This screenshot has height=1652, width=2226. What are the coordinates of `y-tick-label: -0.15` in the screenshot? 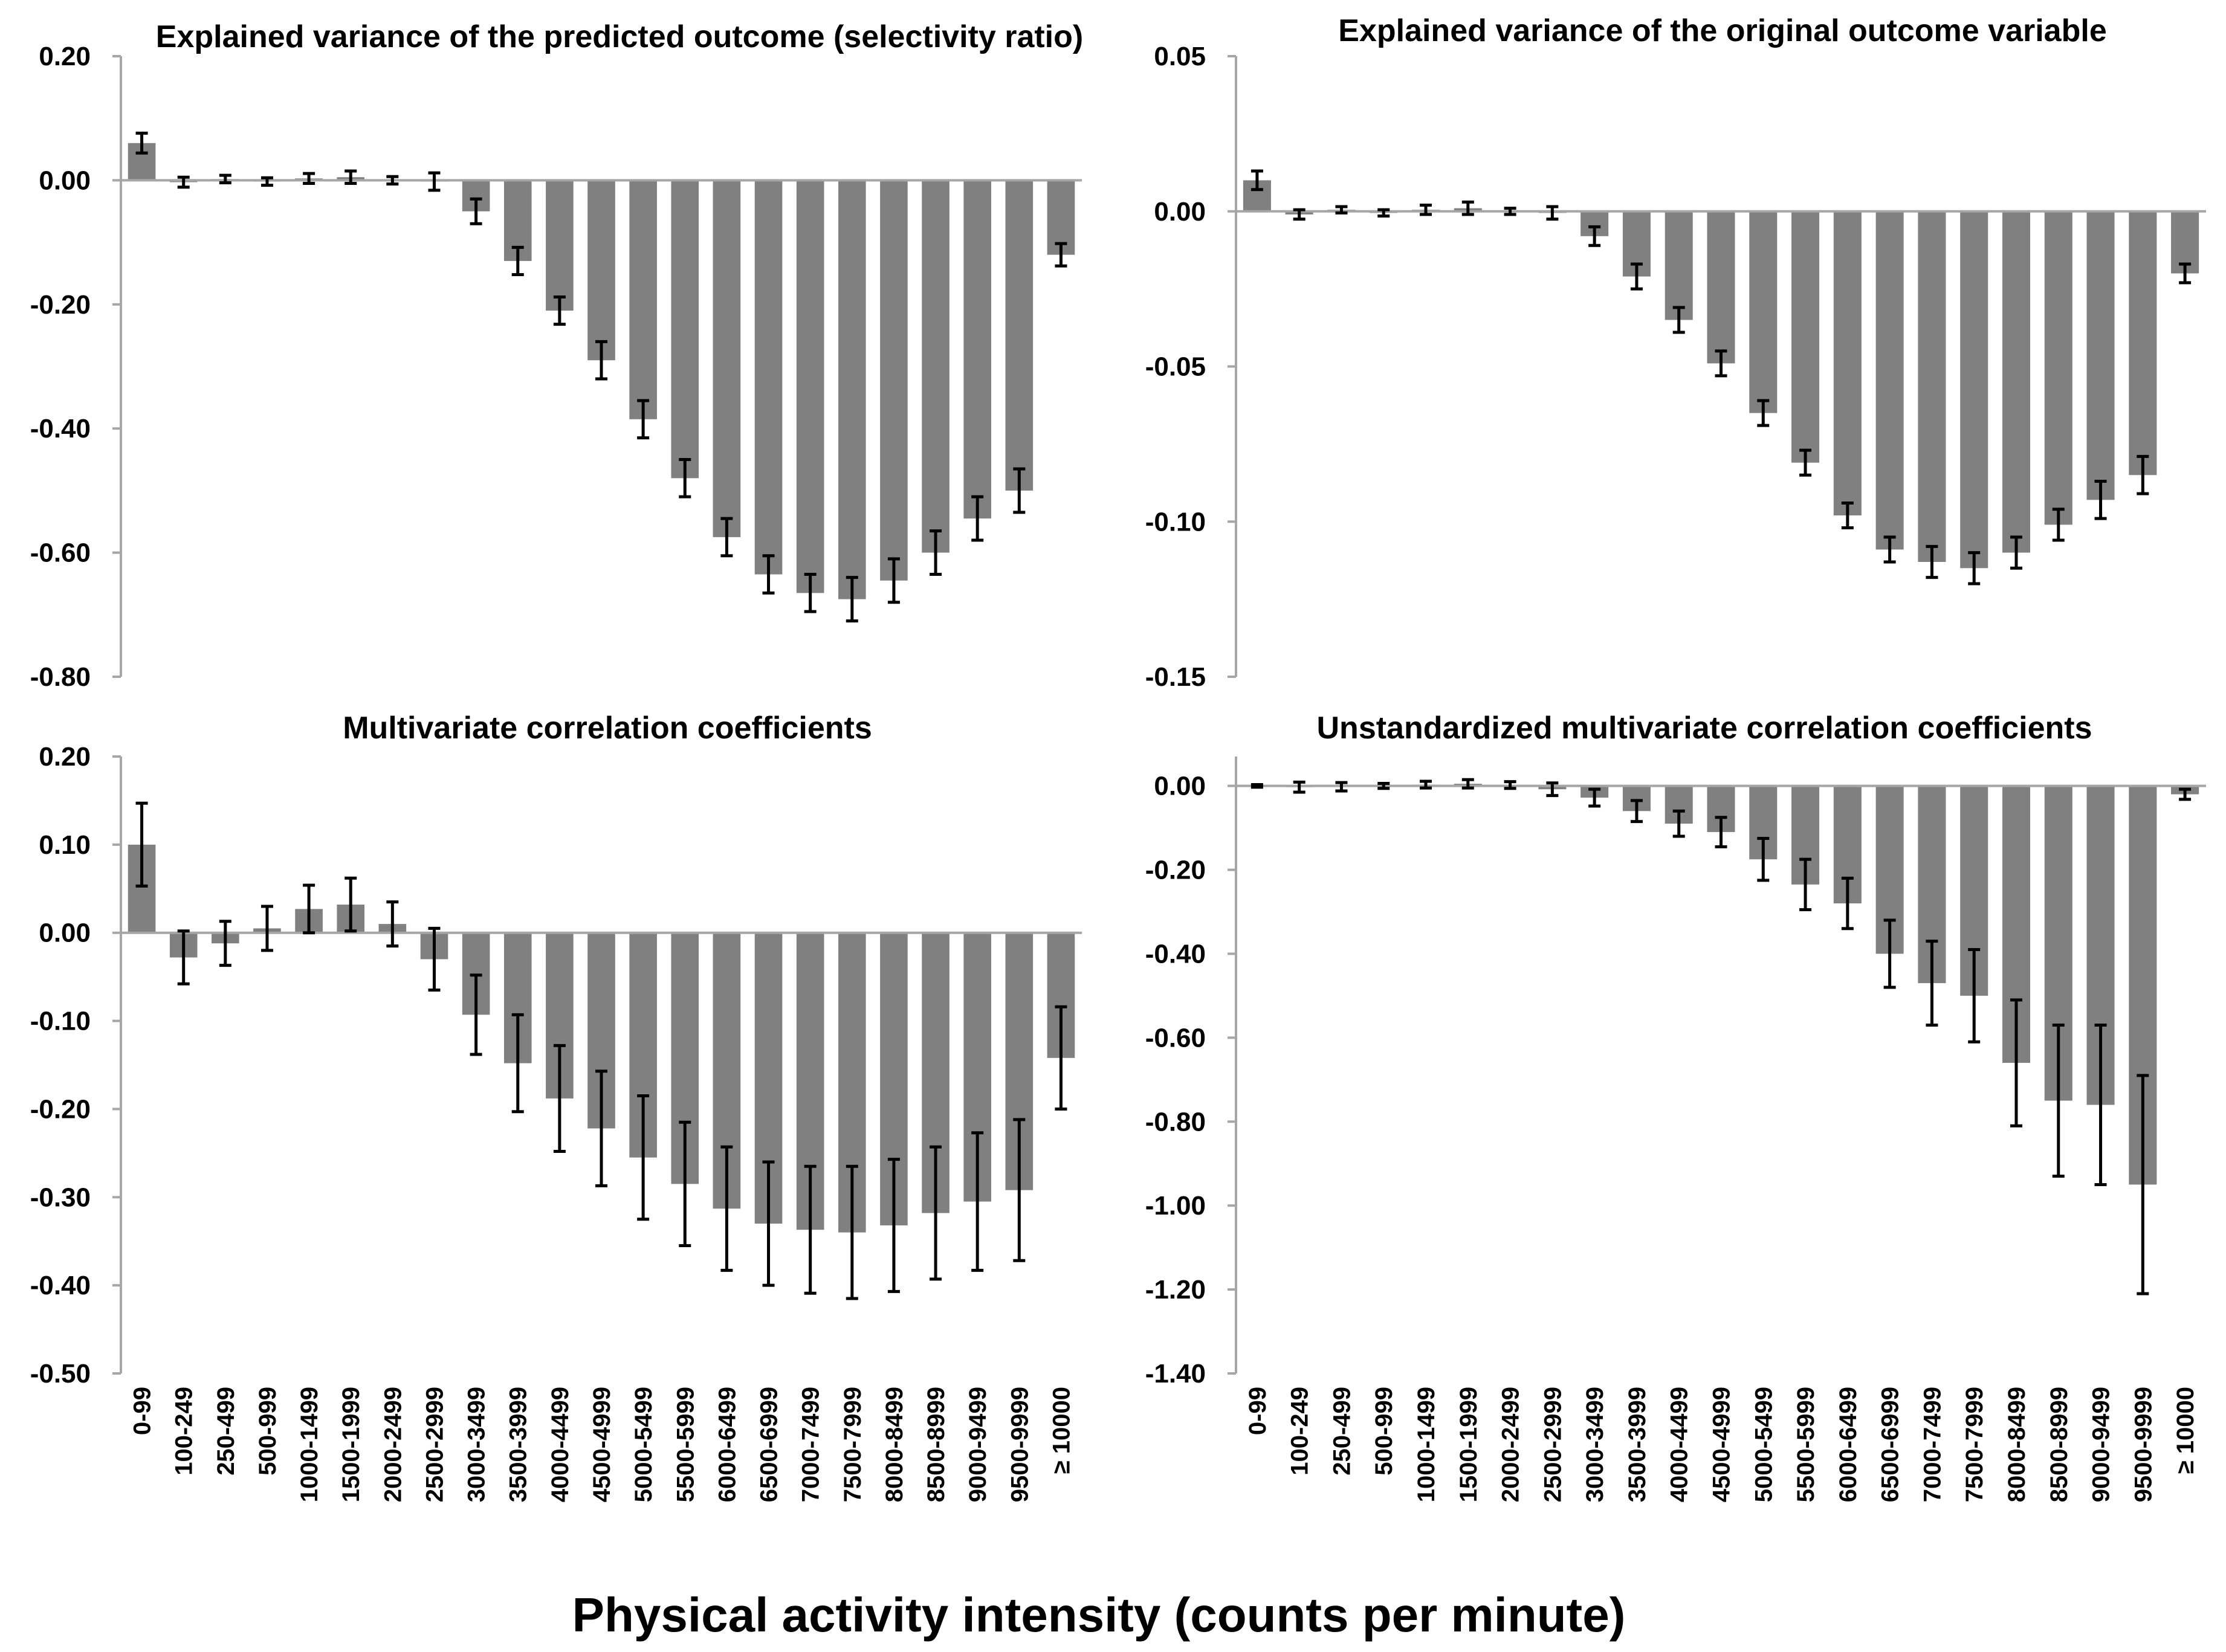 It's located at (1175, 677).